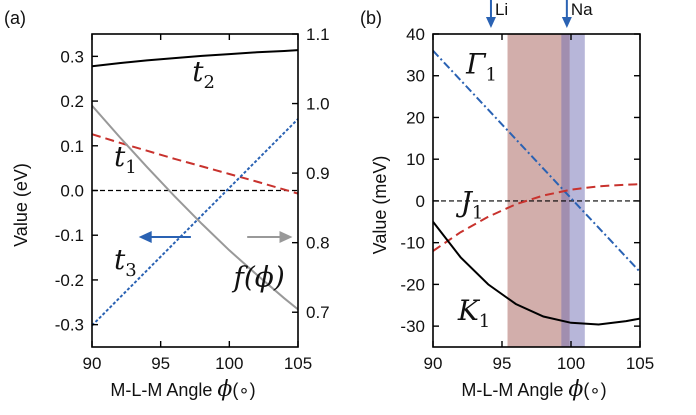 This screenshot has height=415, width=696. Describe the element at coordinates (420, 201) in the screenshot. I see `panel-b-ytick-label: 0` at that location.